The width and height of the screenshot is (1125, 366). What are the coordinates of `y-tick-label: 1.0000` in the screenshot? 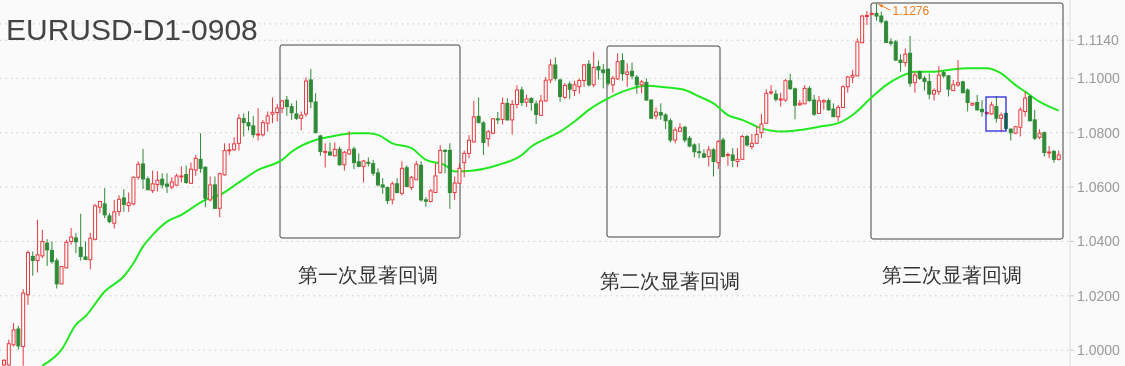 It's located at (1099, 350).